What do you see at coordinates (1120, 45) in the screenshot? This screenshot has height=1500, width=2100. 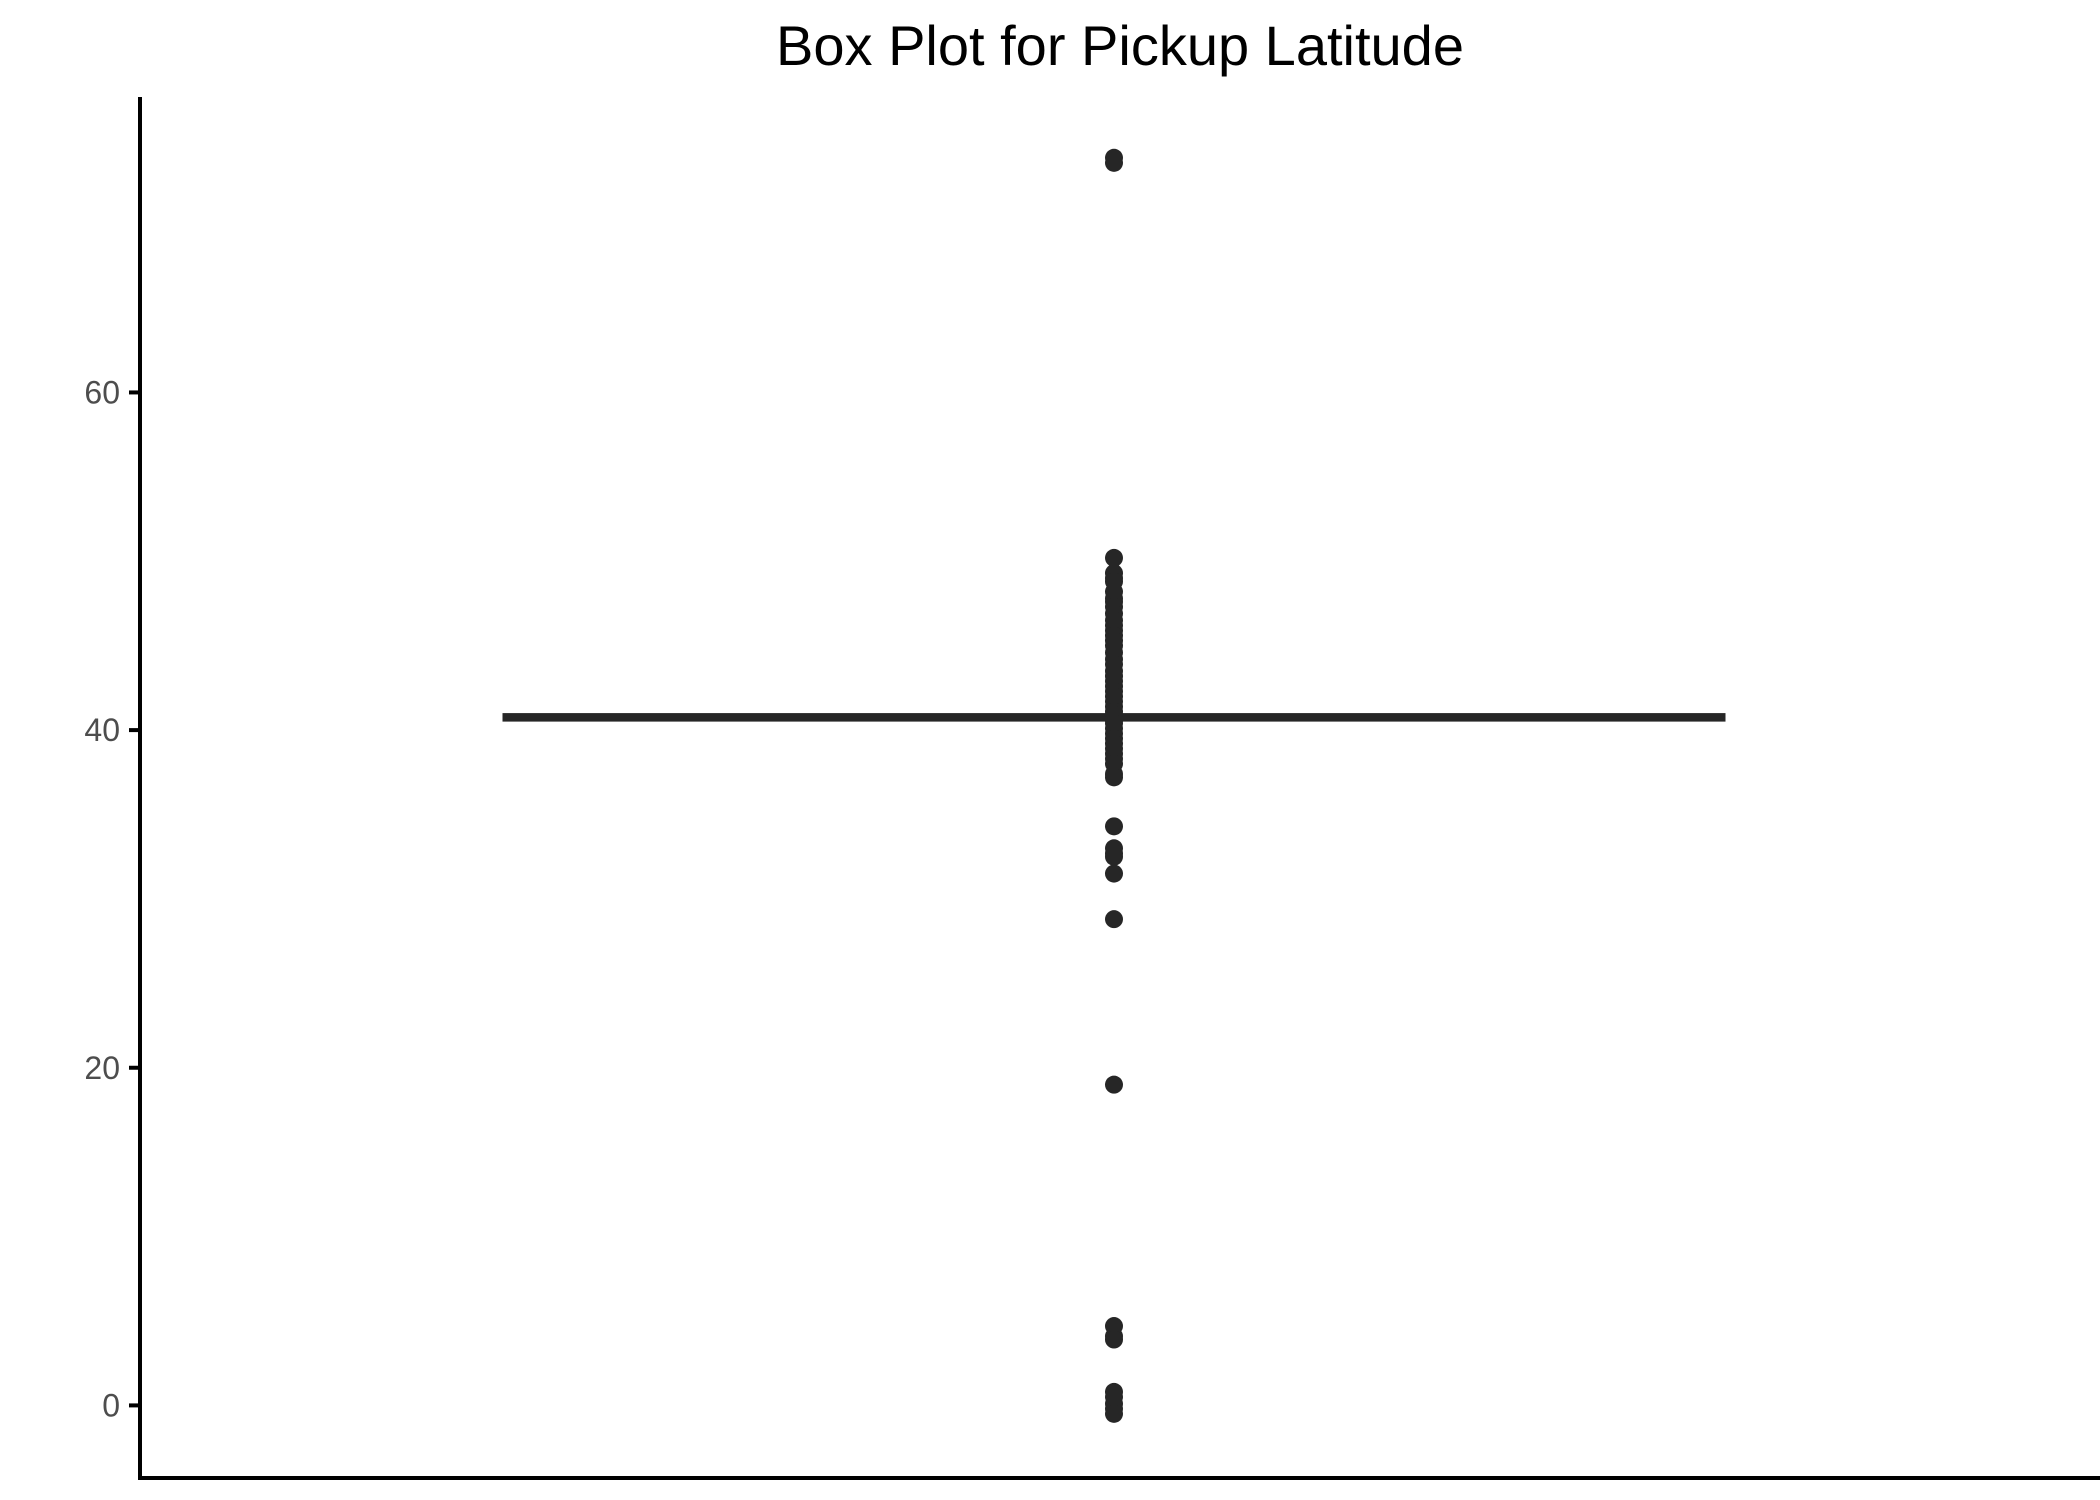 I see `chart-title: Box Plot for Pickup Latitude` at bounding box center [1120, 45].